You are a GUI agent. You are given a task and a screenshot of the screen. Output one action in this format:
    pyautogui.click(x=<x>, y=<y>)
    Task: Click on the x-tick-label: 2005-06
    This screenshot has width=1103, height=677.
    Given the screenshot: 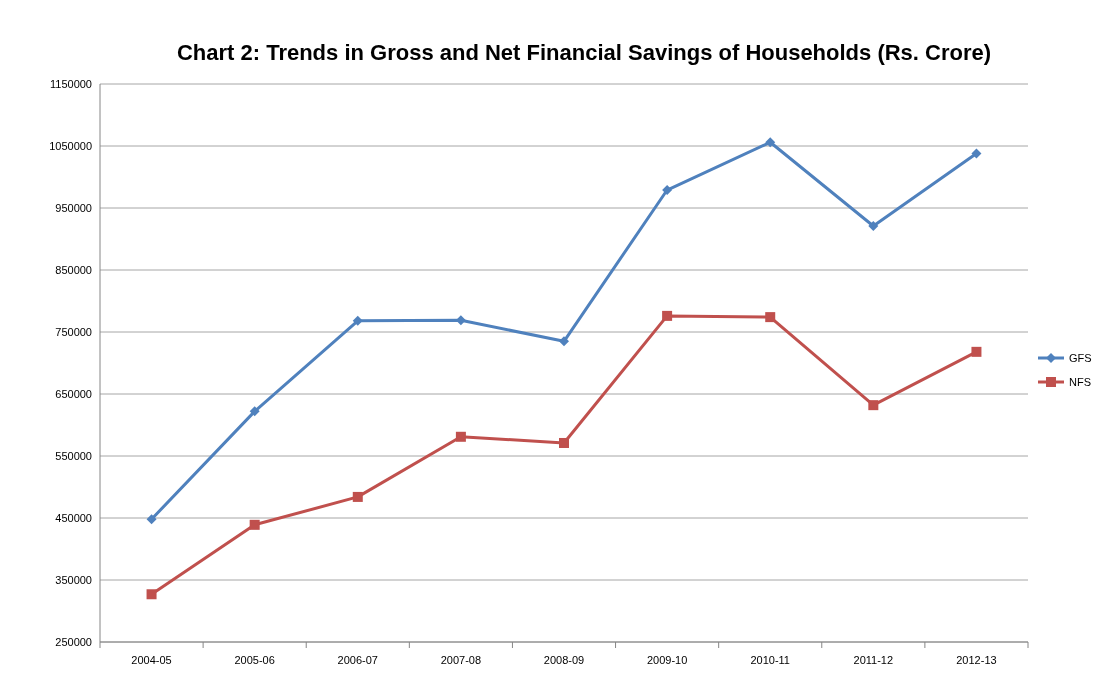 What is the action you would take?
    pyautogui.click(x=254, y=660)
    